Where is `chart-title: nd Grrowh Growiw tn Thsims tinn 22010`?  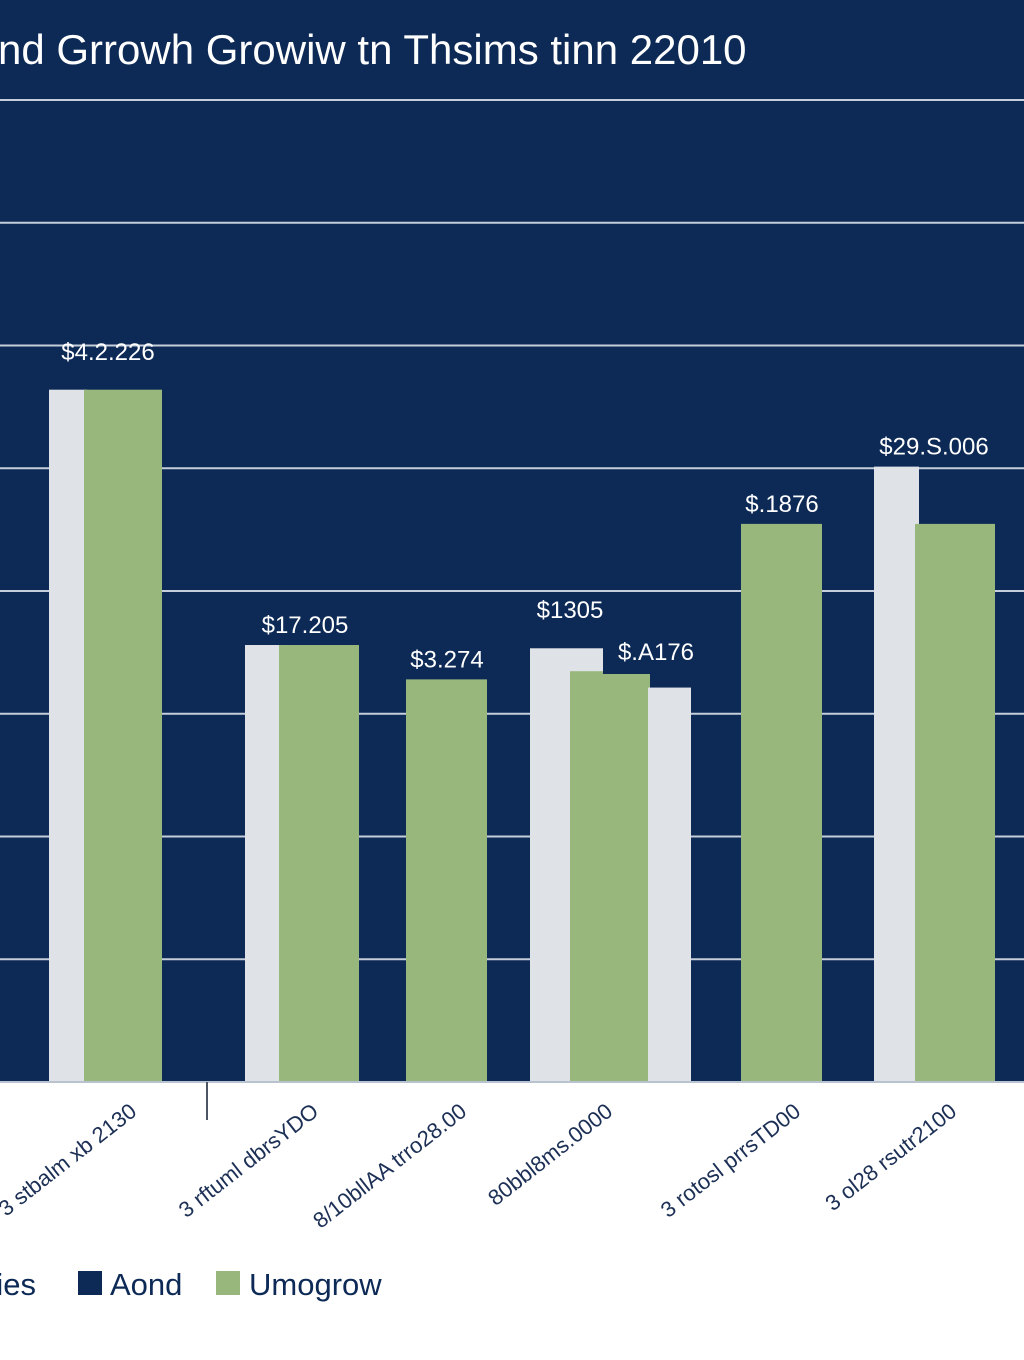
chart-title: nd Grrowh Growiw tn Thsims tinn 22010 is located at coordinates (373, 49).